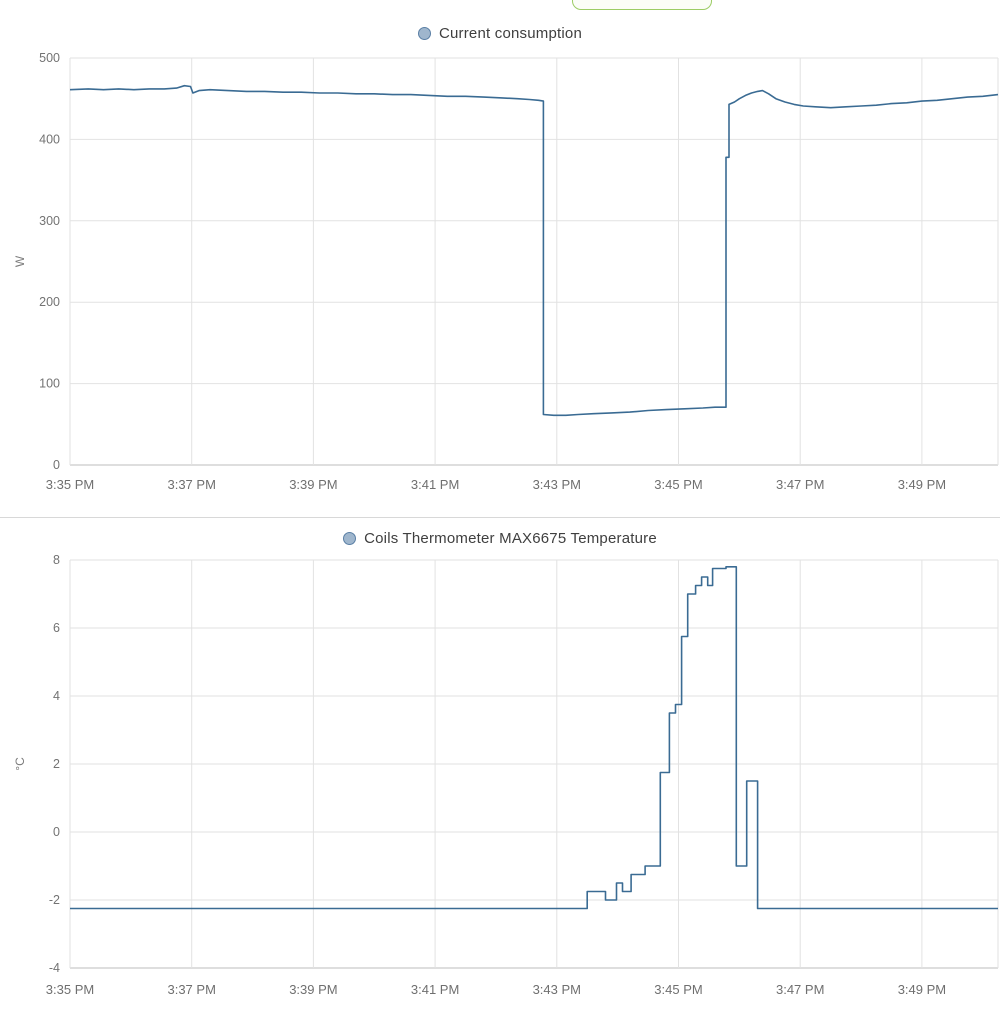 The height and width of the screenshot is (1027, 1000). I want to click on legend-dot-temperature-icon, so click(350, 538).